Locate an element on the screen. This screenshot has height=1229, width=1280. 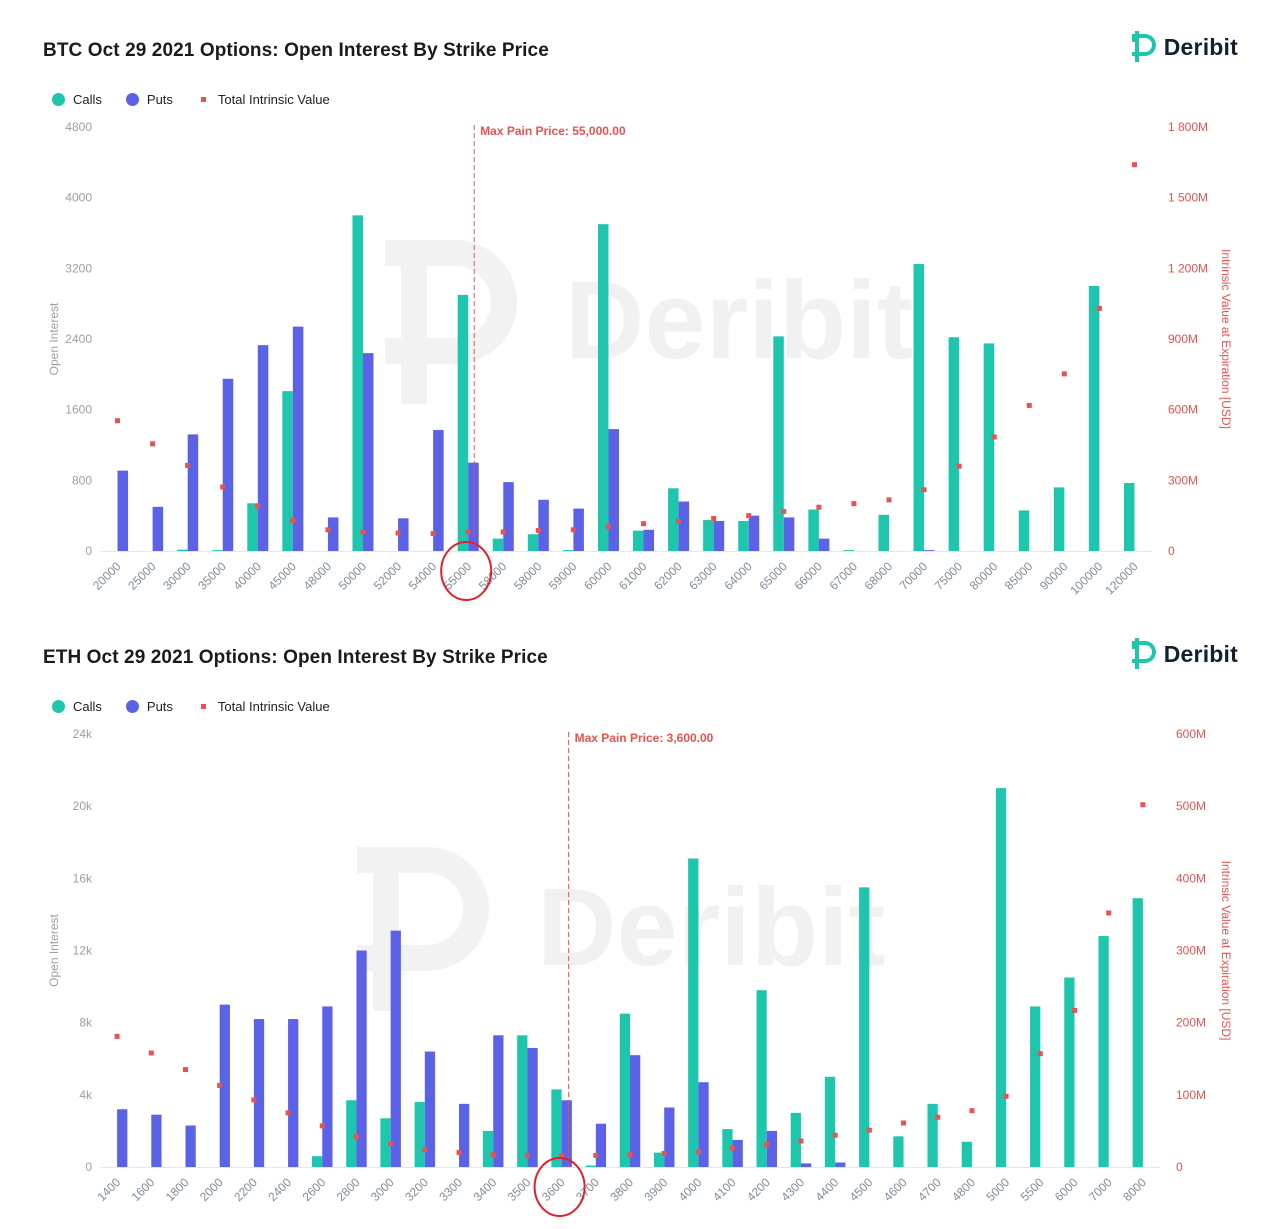
y-tick-label: 4000 is located at coordinates (78, 198).